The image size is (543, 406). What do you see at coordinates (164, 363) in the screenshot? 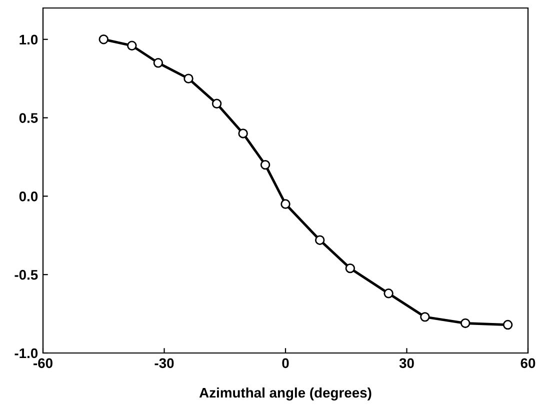
I see `x-tick-label: -30` at bounding box center [164, 363].